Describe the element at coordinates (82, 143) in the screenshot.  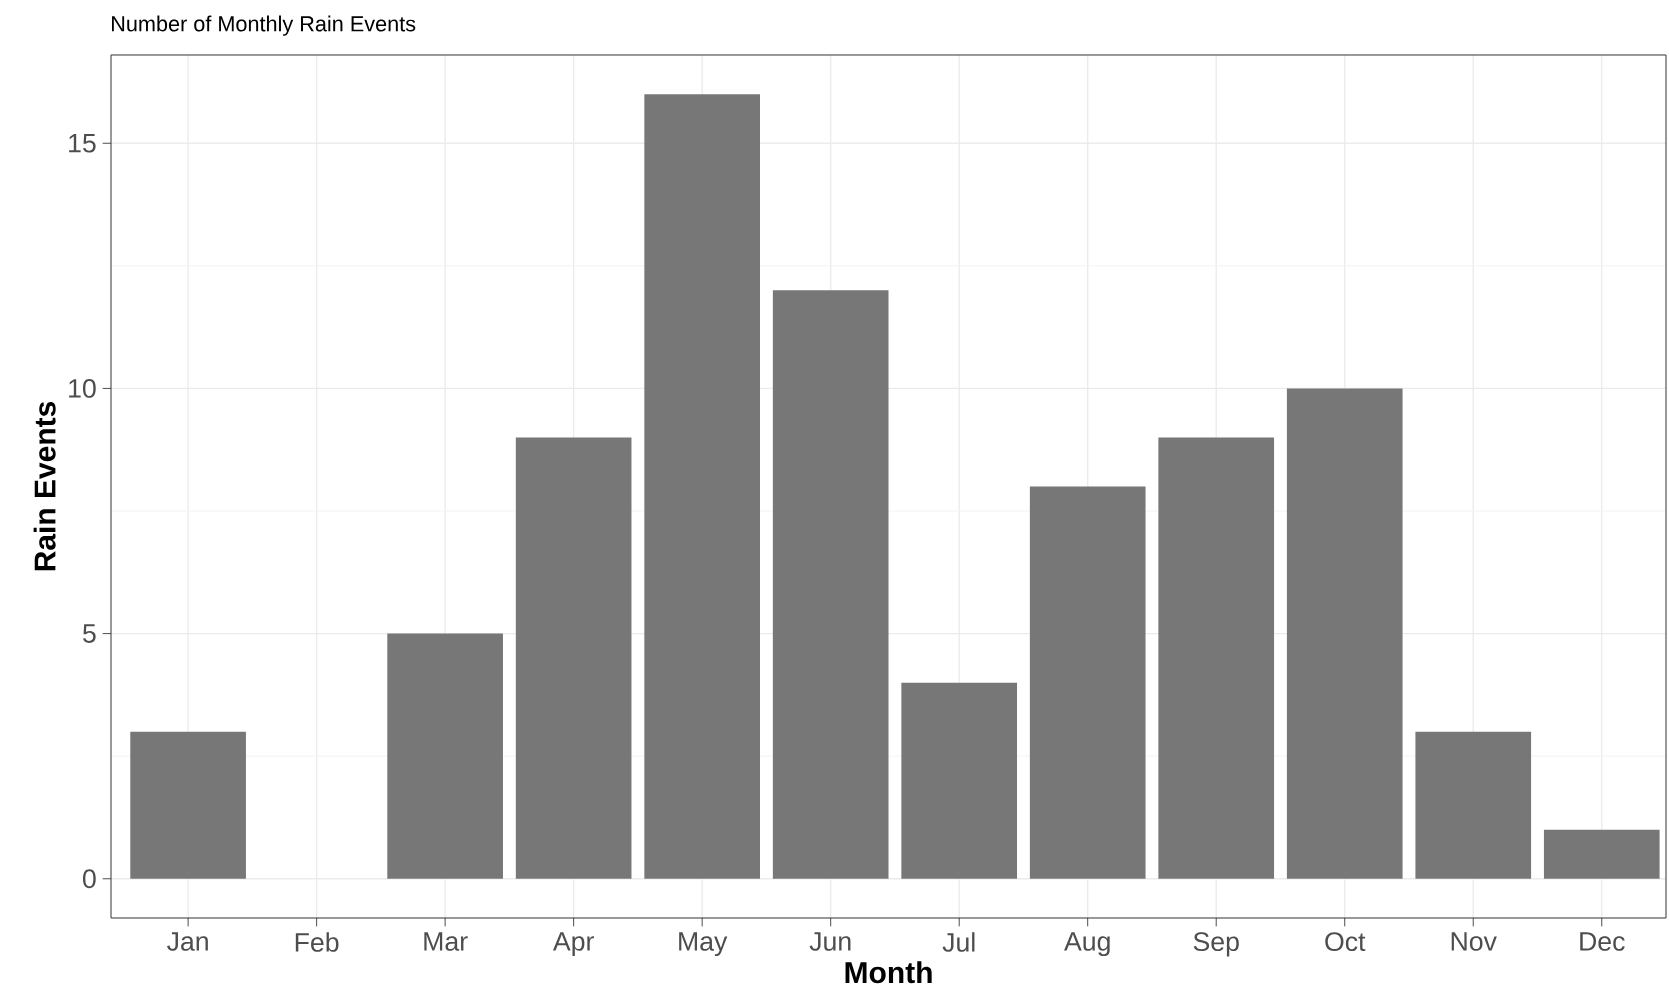
I see `y-tick-label: 15` at that location.